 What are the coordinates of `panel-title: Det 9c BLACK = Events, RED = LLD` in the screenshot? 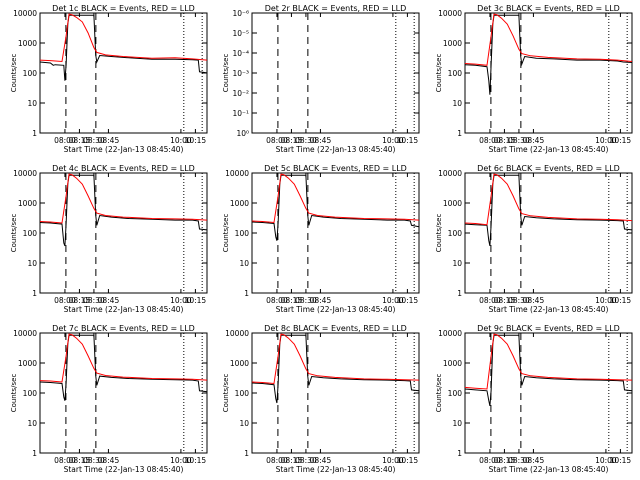 It's located at (548, 328).